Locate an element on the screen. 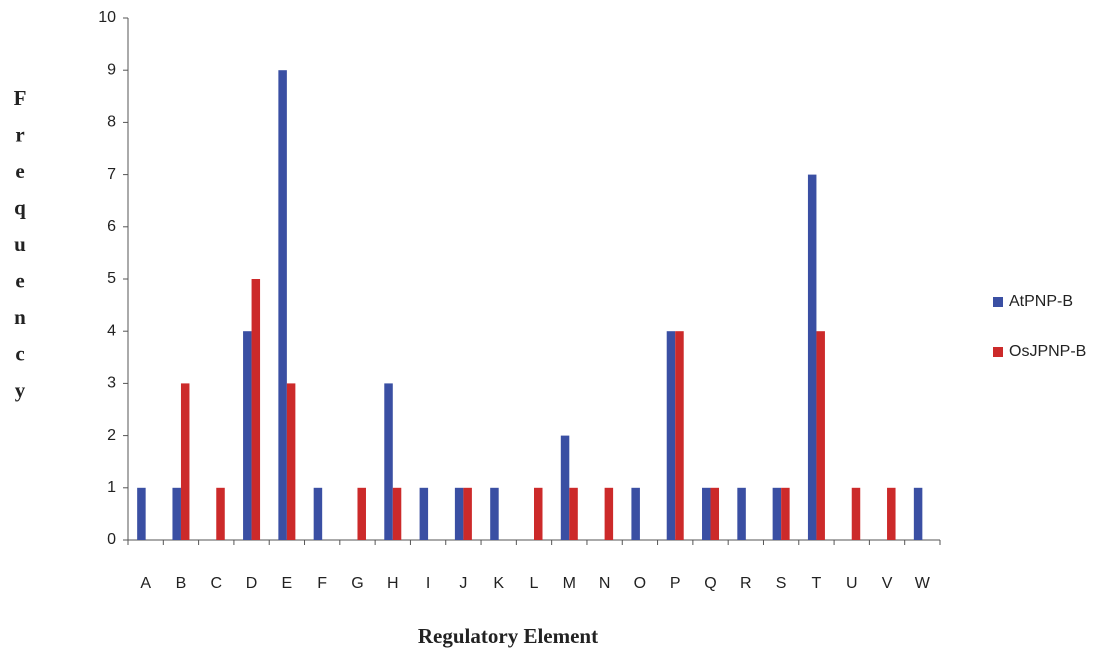 The height and width of the screenshot is (655, 1105). legend-label: OsJPNP-B is located at coordinates (1047, 351).